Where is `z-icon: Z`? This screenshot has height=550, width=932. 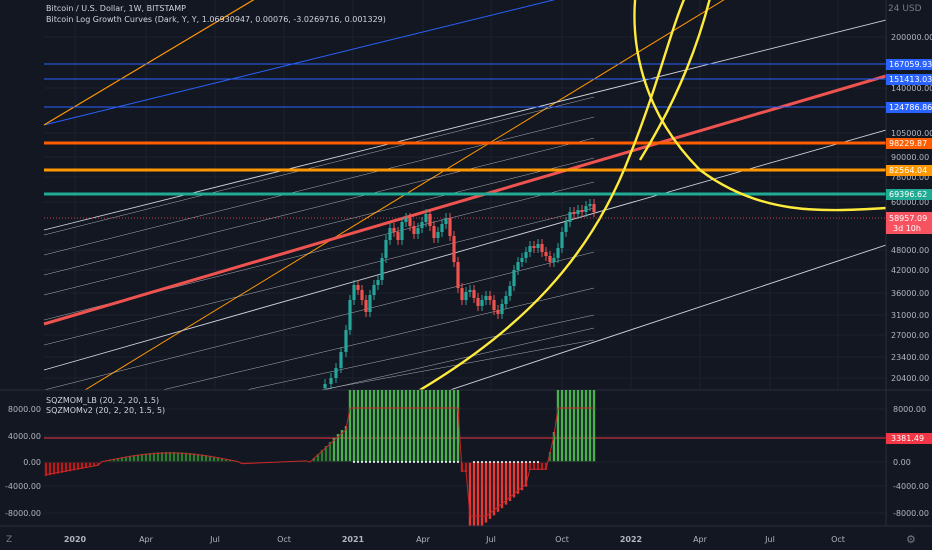
z-icon: Z is located at coordinates (9, 540).